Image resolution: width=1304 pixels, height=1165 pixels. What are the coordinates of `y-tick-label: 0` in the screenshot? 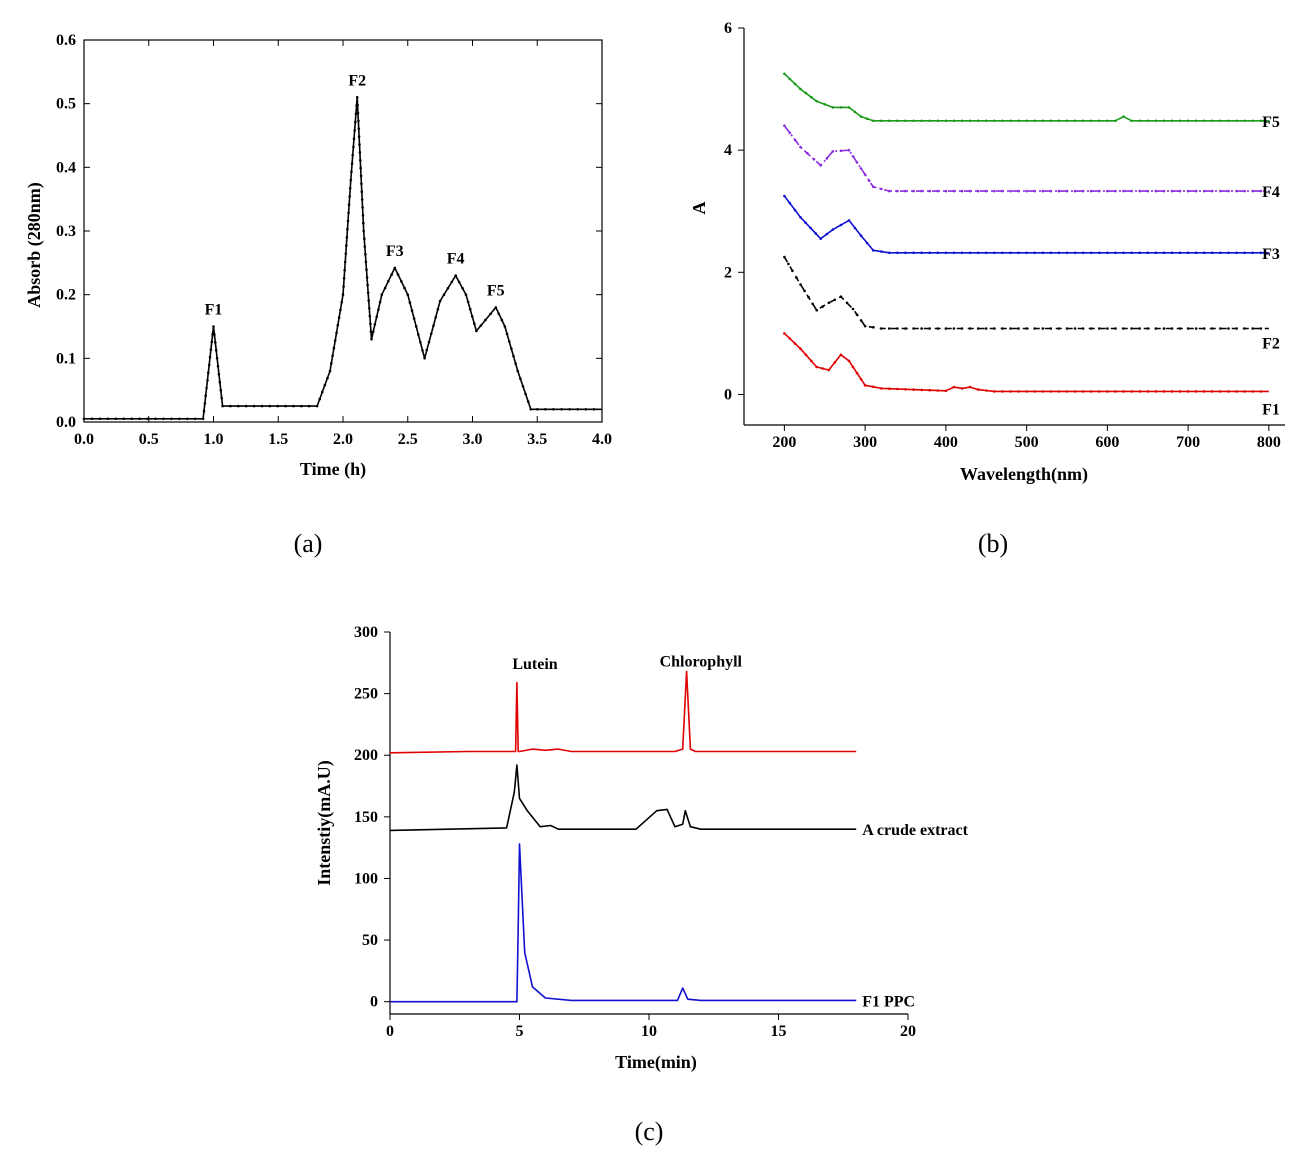 It's located at (728, 394).